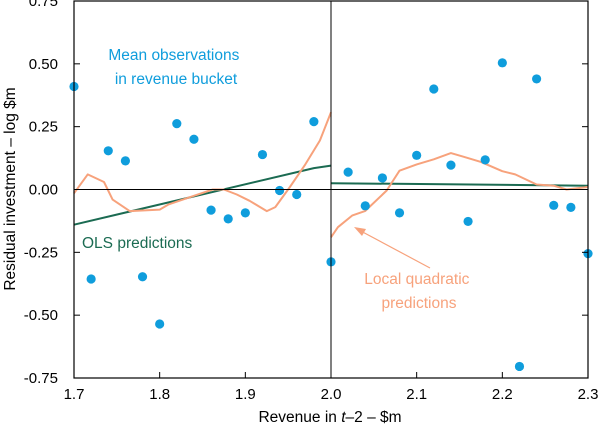 The height and width of the screenshot is (429, 602). I want to click on x-tick-label: 1.9, so click(245, 394).